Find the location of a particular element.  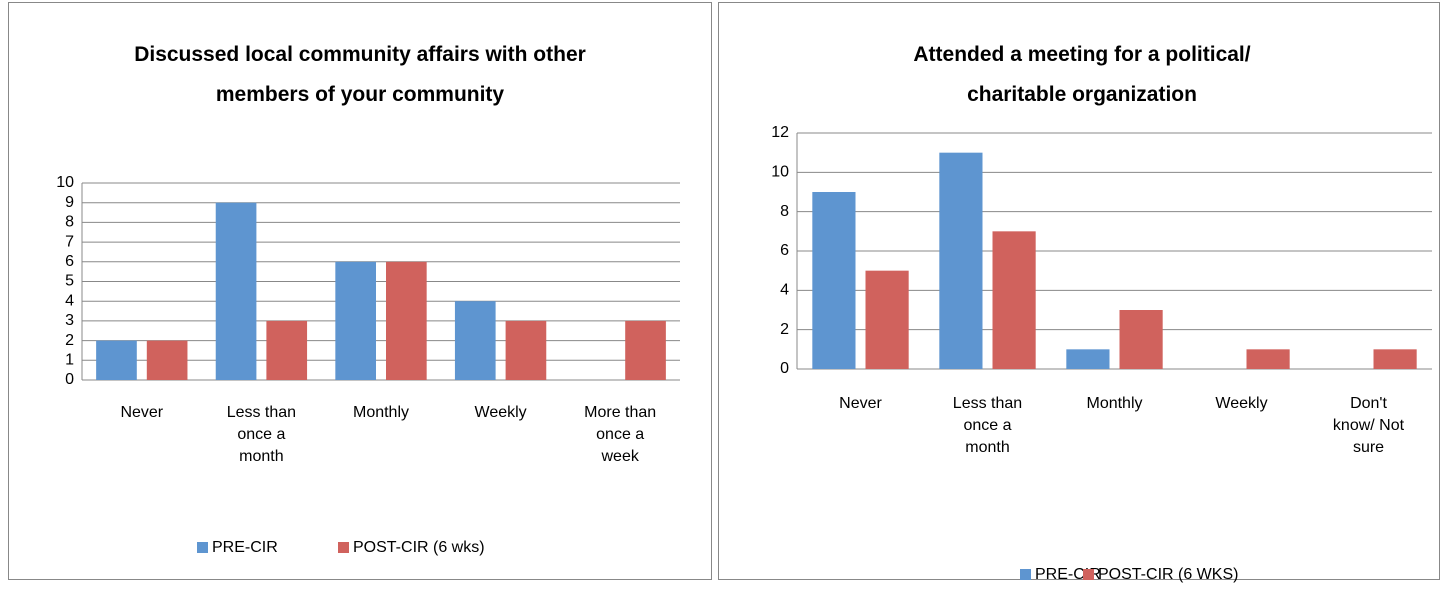

x-tick-label-box: More than once a week is located at coordinates (620, 434).